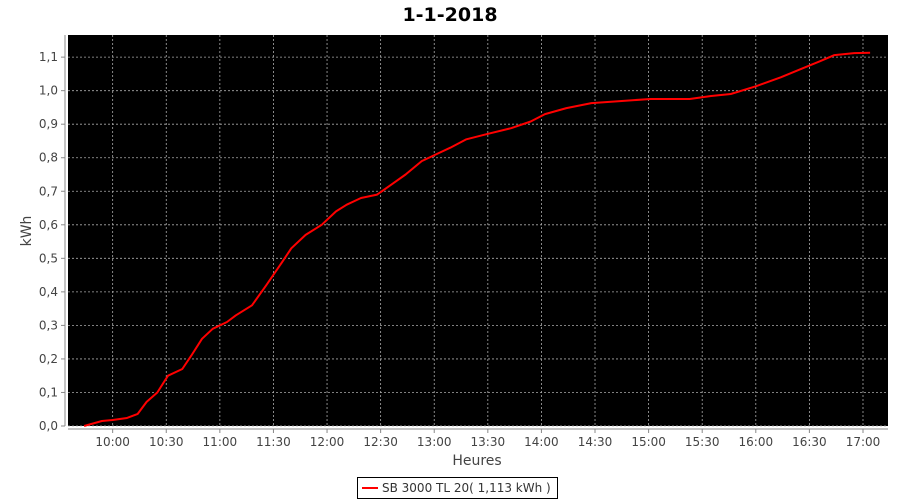 Image resolution: width=900 pixels, height=500 pixels. I want to click on y-tick-label: 0,1, so click(48, 392).